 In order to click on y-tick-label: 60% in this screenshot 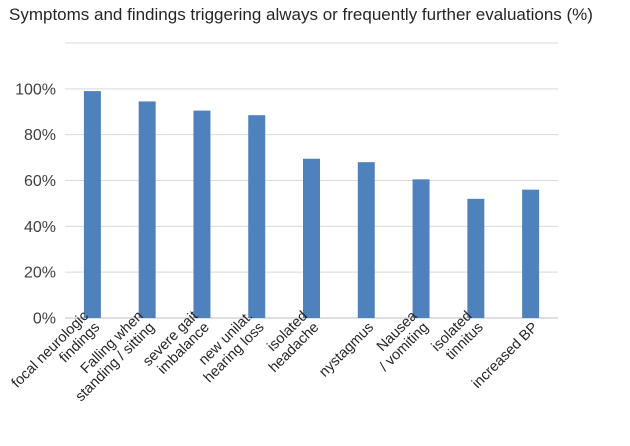, I will do `click(40, 181)`.